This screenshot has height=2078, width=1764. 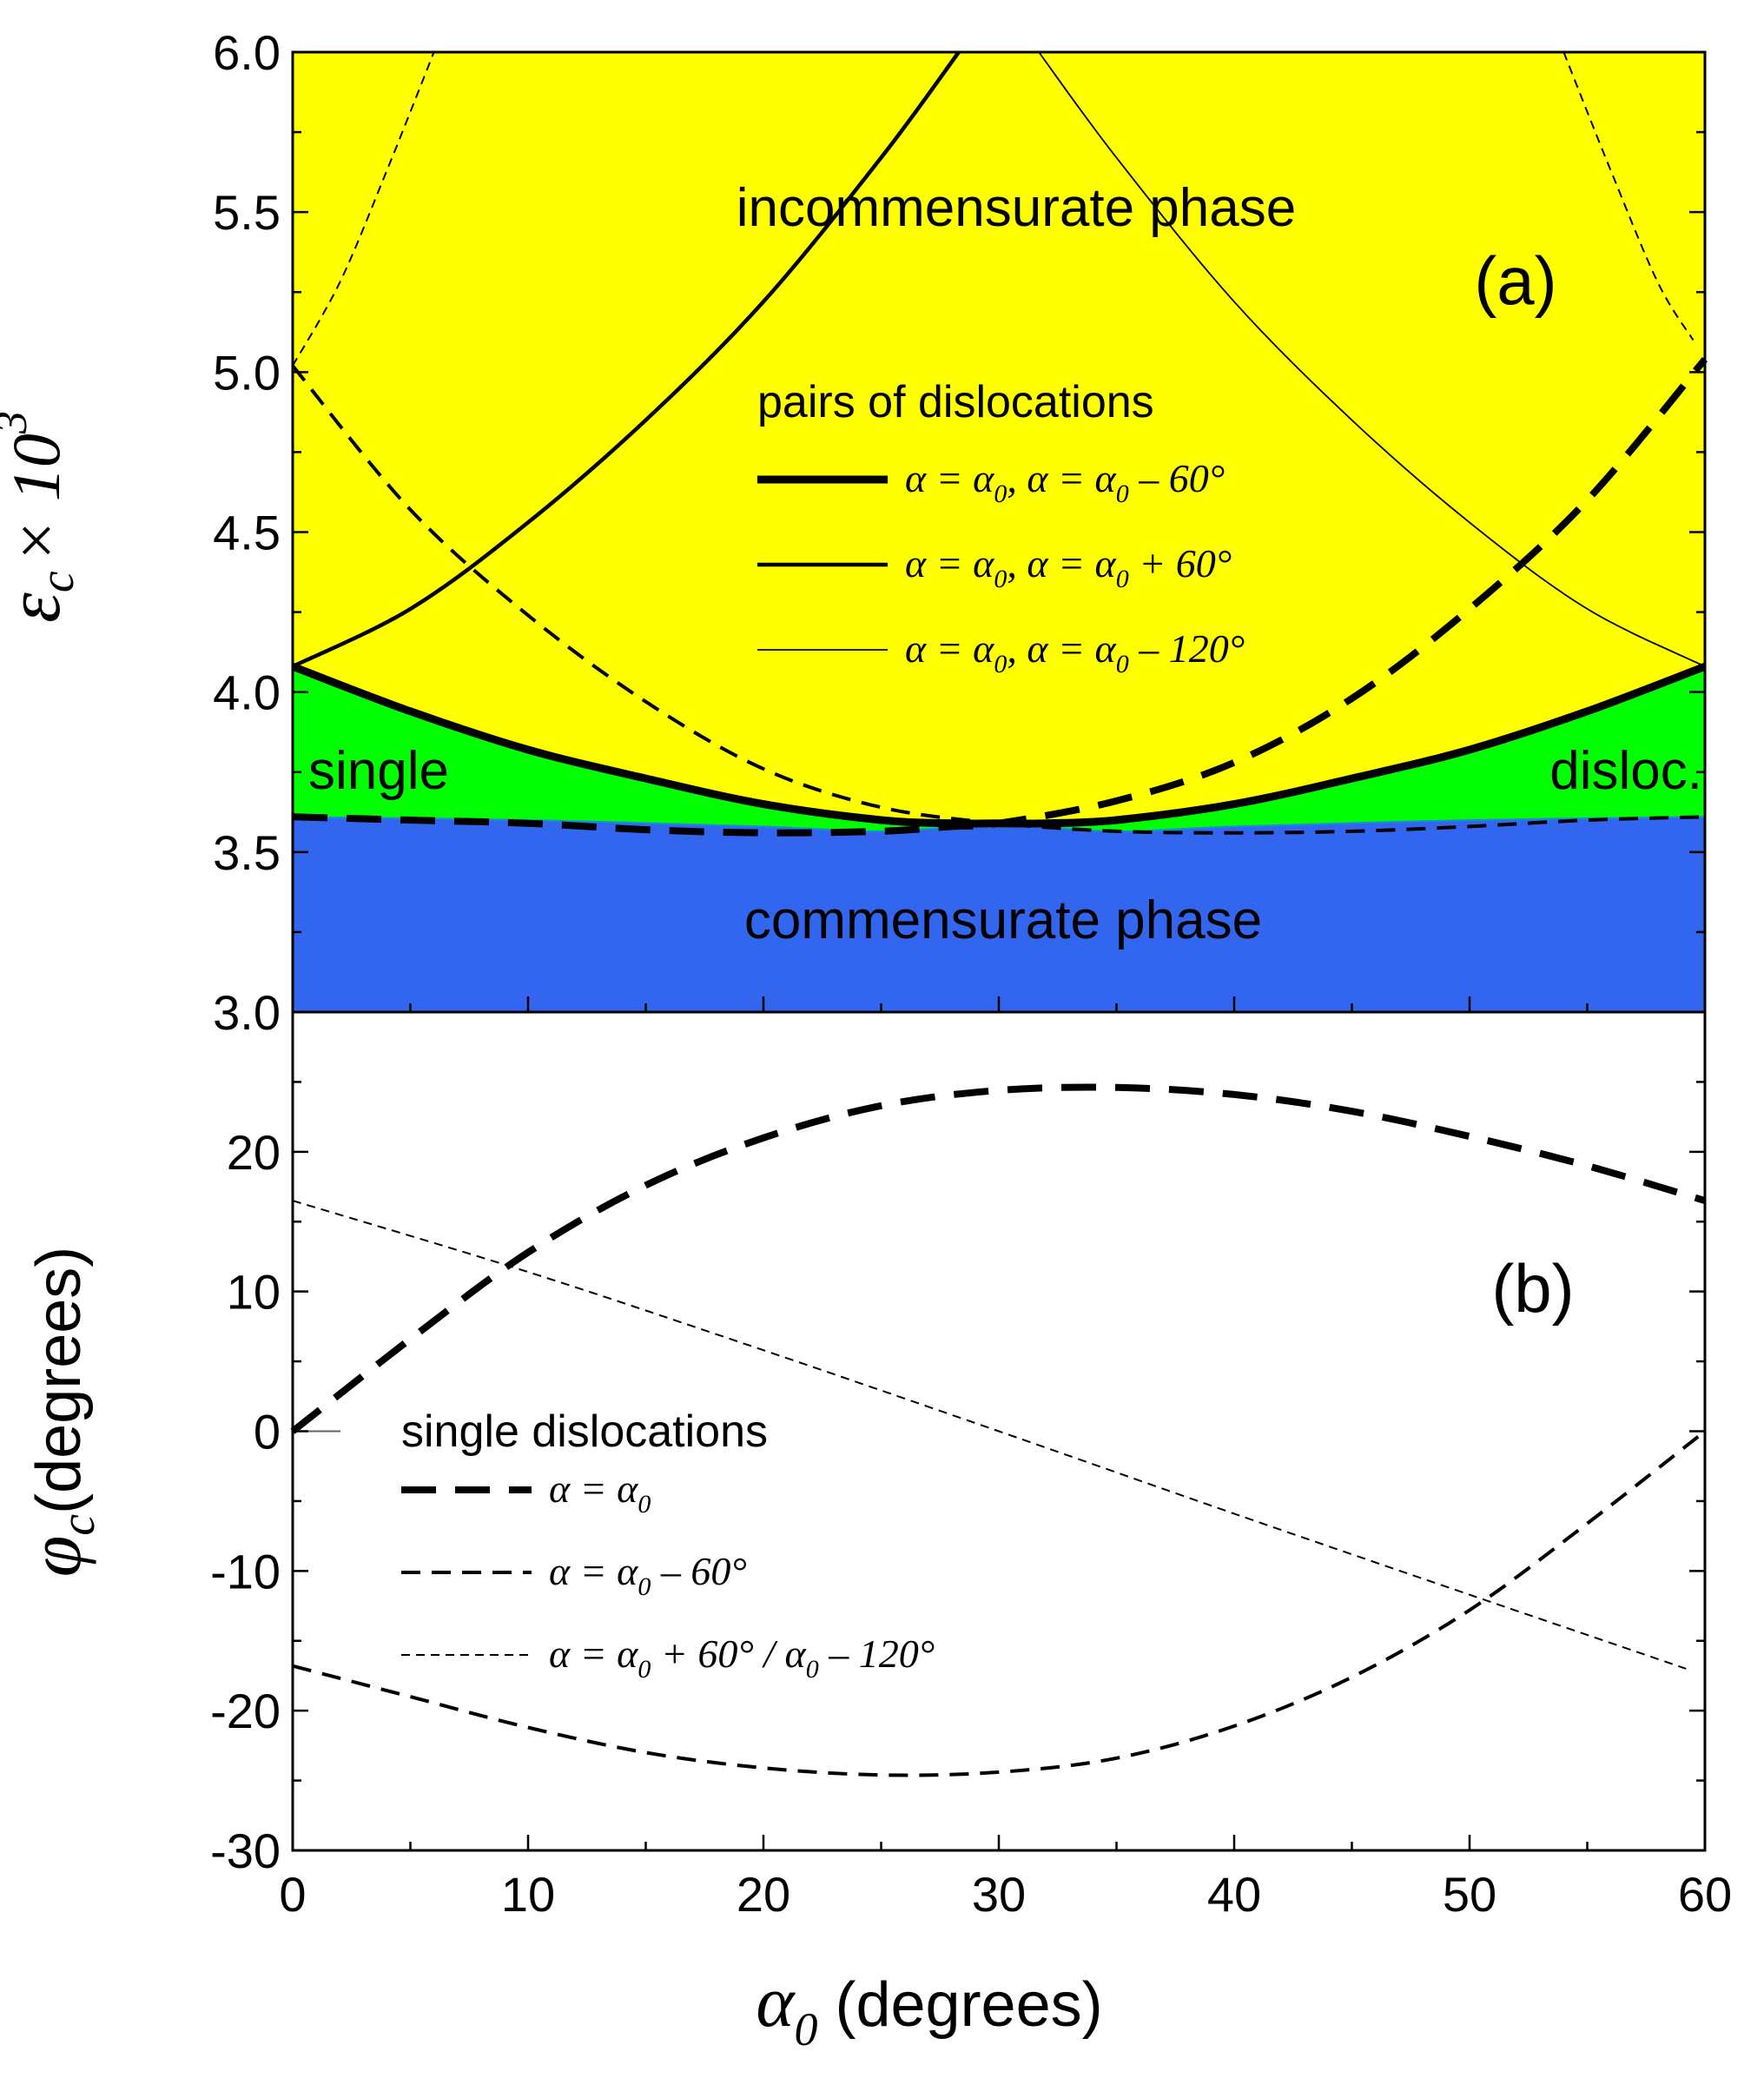 I want to click on a-y-tick-label: 3.5, so click(x=247, y=852).